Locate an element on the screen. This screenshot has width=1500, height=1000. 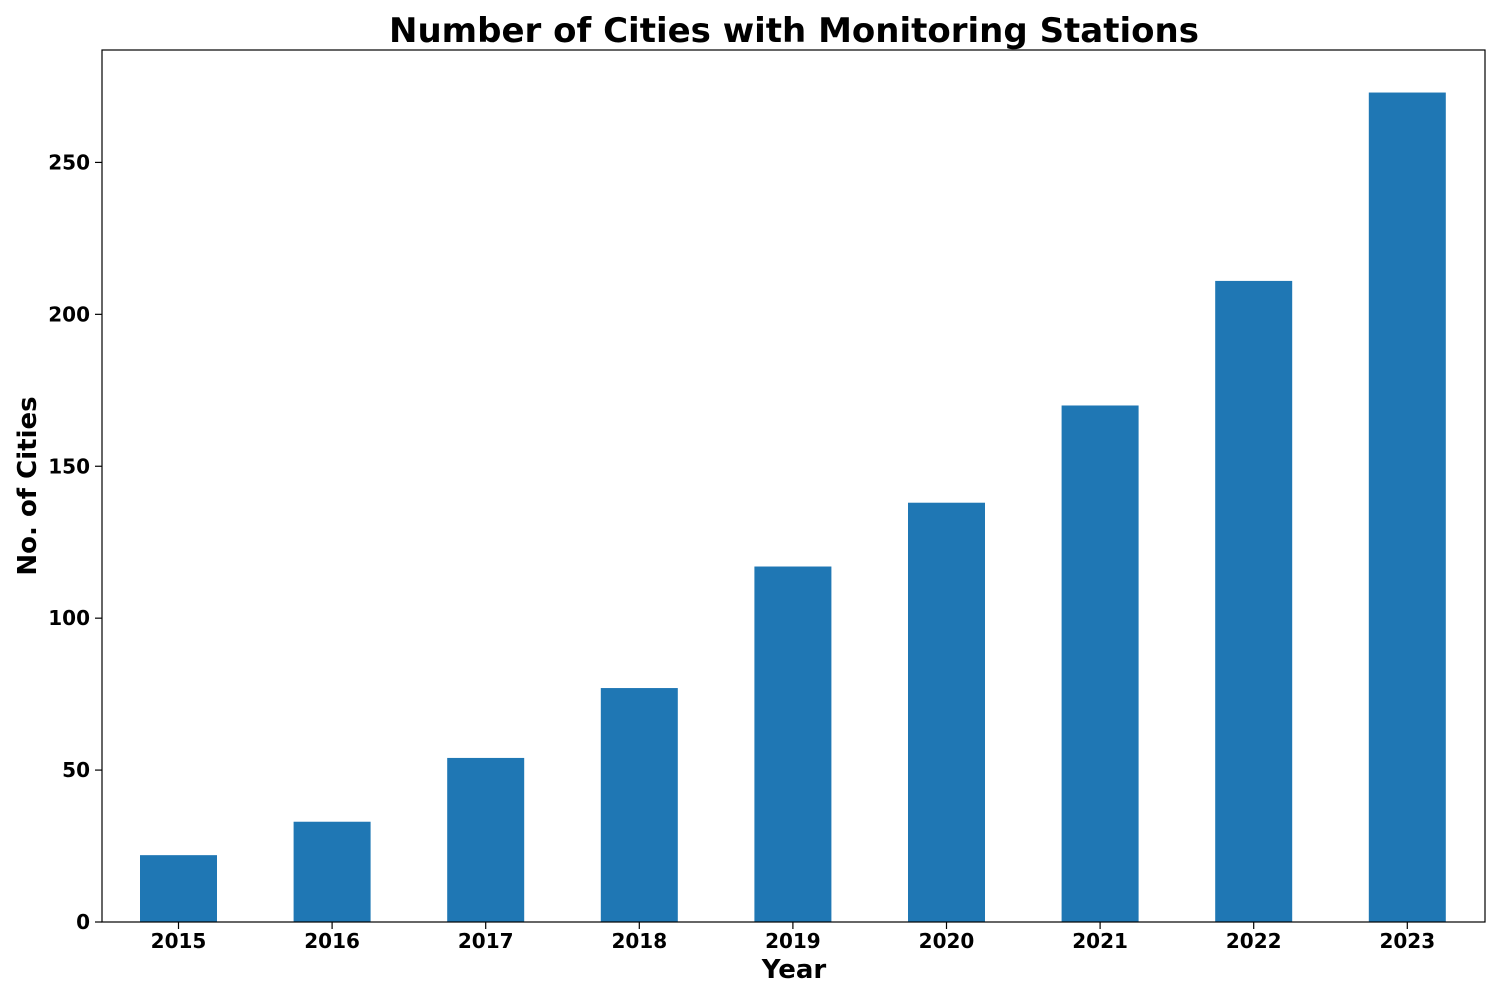
x-axis: 2015 2016 2017 2018 2019 2020 2021 2022 2023 is located at coordinates (793, 937).